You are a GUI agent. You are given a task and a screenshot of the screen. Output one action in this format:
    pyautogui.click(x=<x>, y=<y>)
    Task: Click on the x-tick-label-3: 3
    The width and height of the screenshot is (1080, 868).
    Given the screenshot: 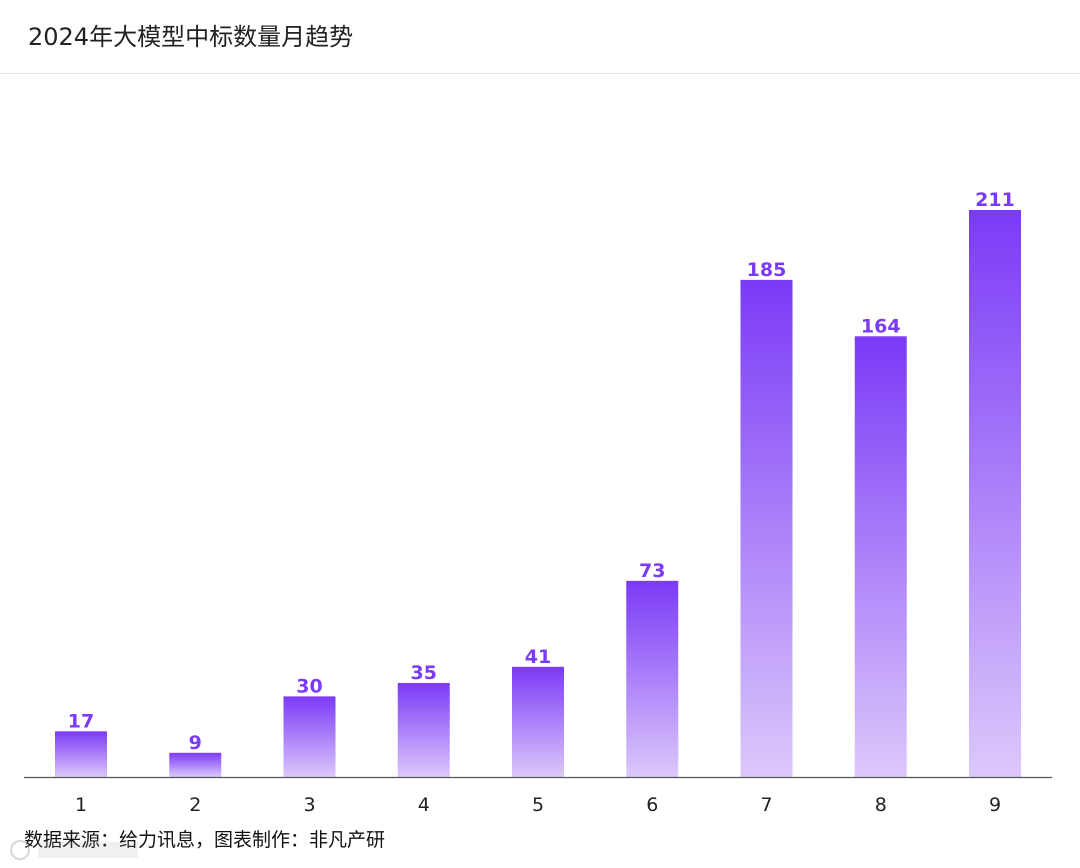 What is the action you would take?
    pyautogui.click(x=309, y=805)
    